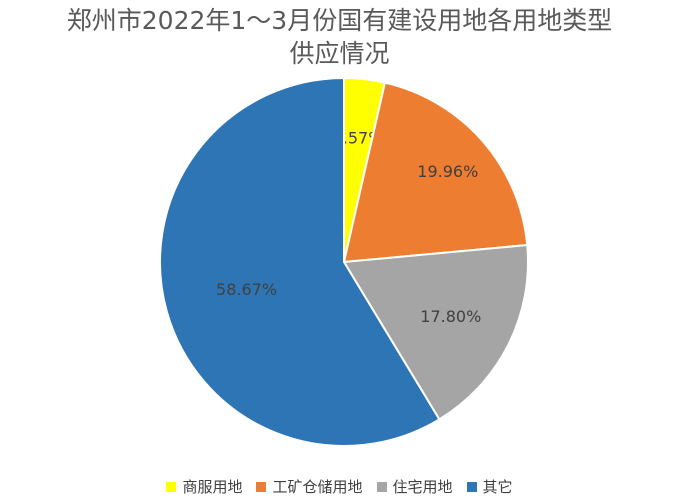 Image resolution: width=679 pixels, height=502 pixels. Describe the element at coordinates (317, 487) in the screenshot. I see `legend-label: 工矿仓储用地` at that location.